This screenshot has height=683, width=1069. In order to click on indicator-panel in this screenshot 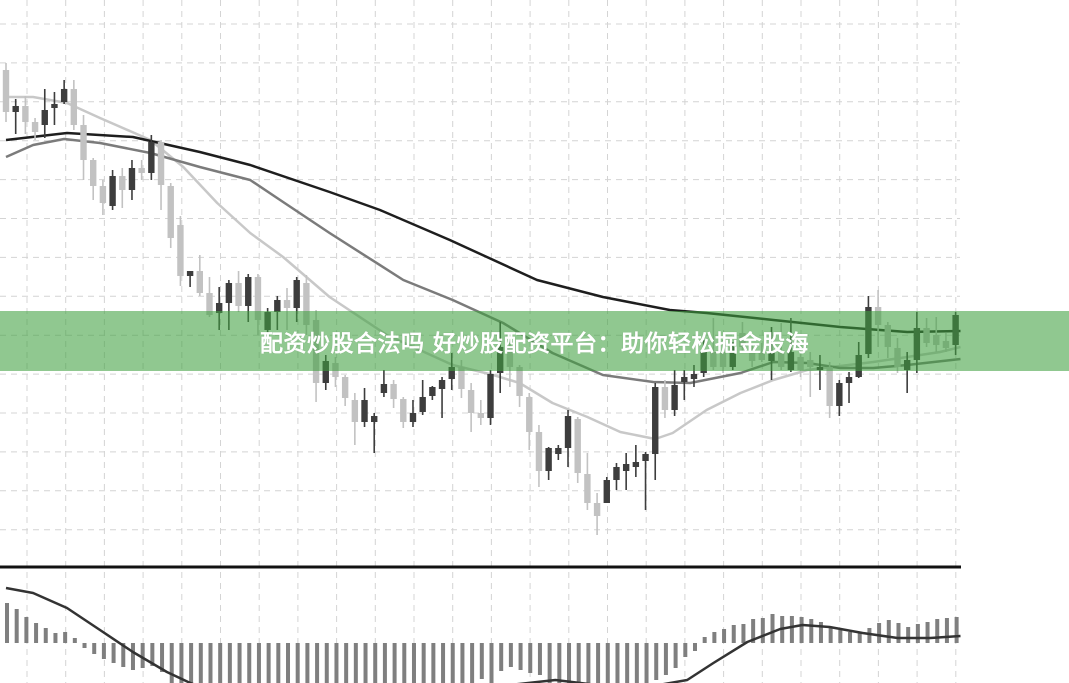, I will do `click(483, 634)`.